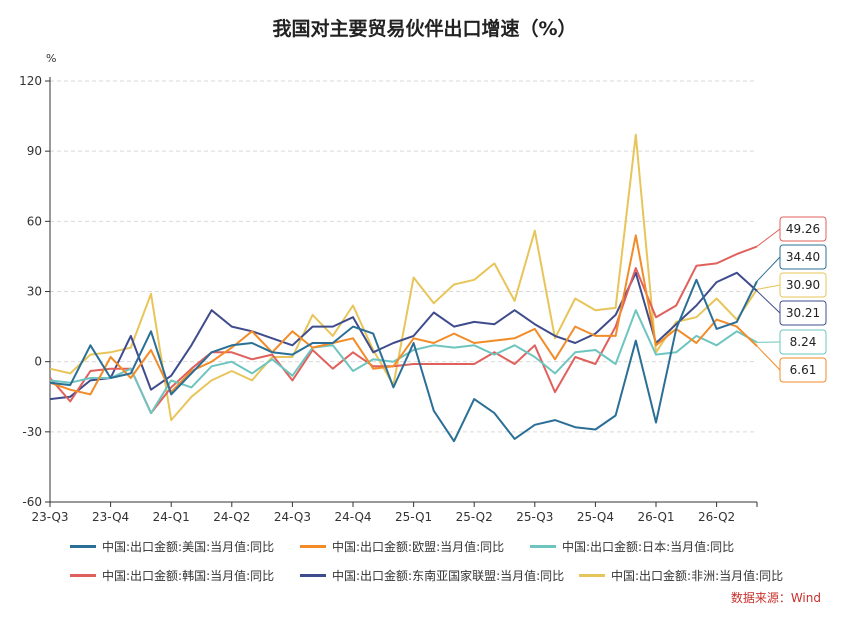 This screenshot has width=849, height=620. What do you see at coordinates (424, 29) in the screenshot?
I see `chart-title: 我国对主要贸易伙伴出口增速（%）` at bounding box center [424, 29].